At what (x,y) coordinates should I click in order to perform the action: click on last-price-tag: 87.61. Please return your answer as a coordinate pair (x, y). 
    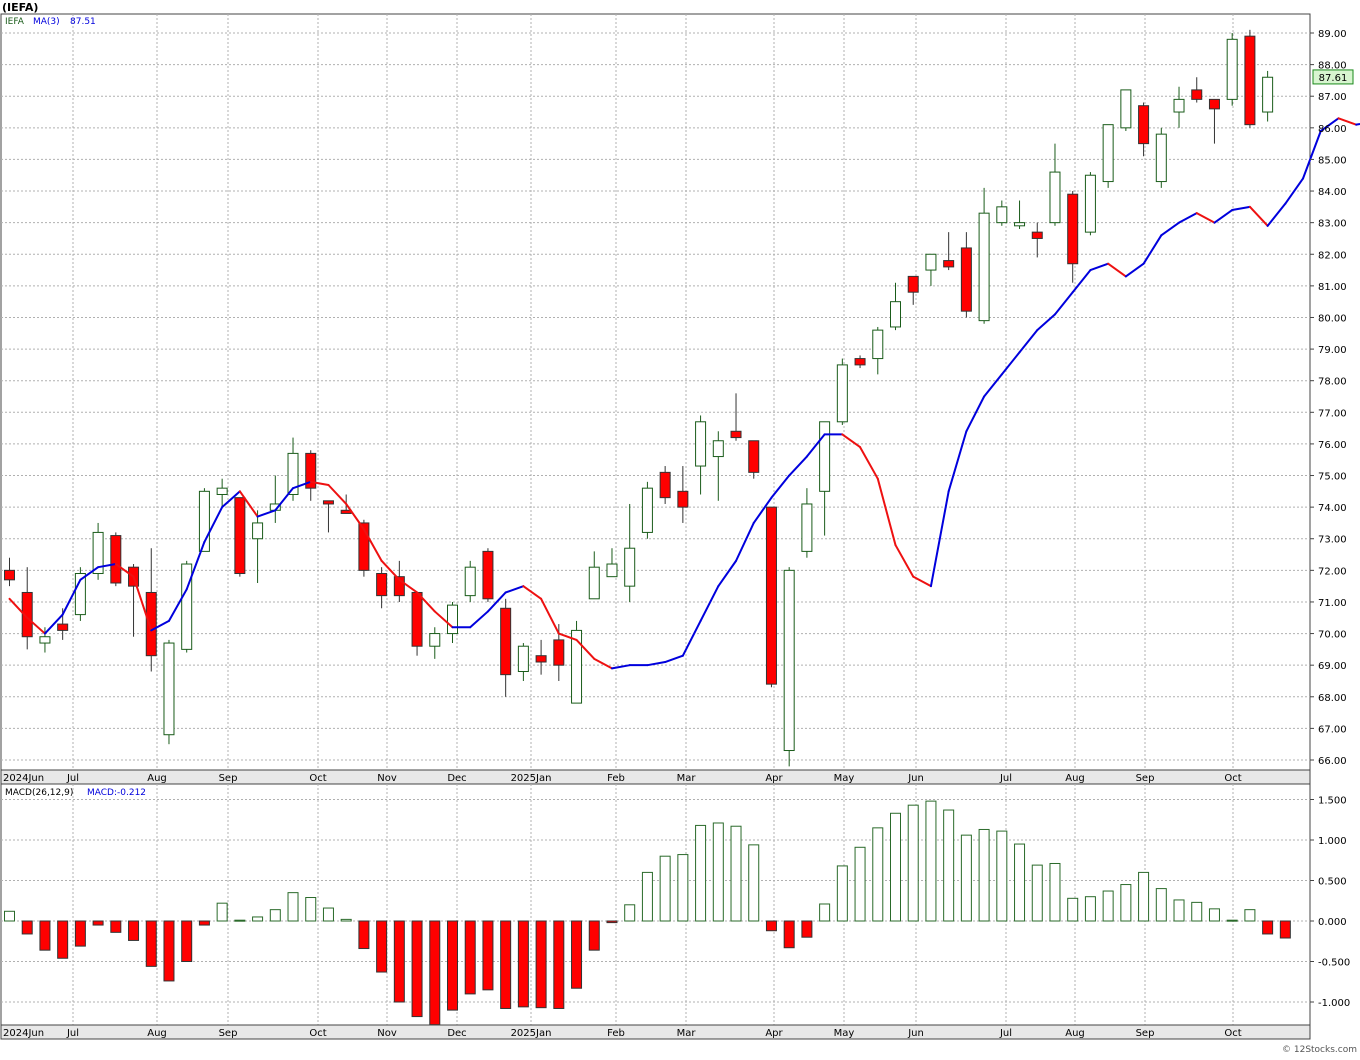
    Looking at the image, I should click on (1333, 77).